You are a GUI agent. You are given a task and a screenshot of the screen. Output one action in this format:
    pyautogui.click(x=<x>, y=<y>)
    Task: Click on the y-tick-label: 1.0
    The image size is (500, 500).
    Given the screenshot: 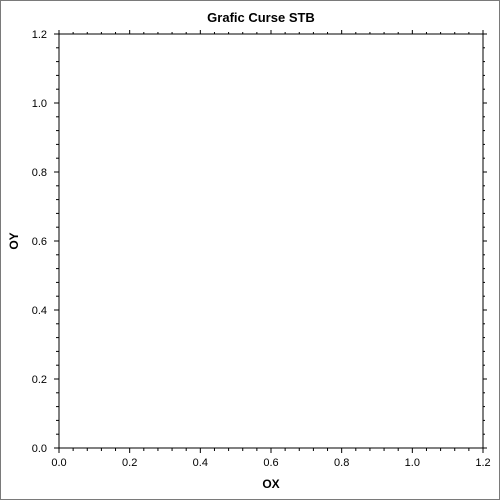 What is the action you would take?
    pyautogui.click(x=39, y=104)
    